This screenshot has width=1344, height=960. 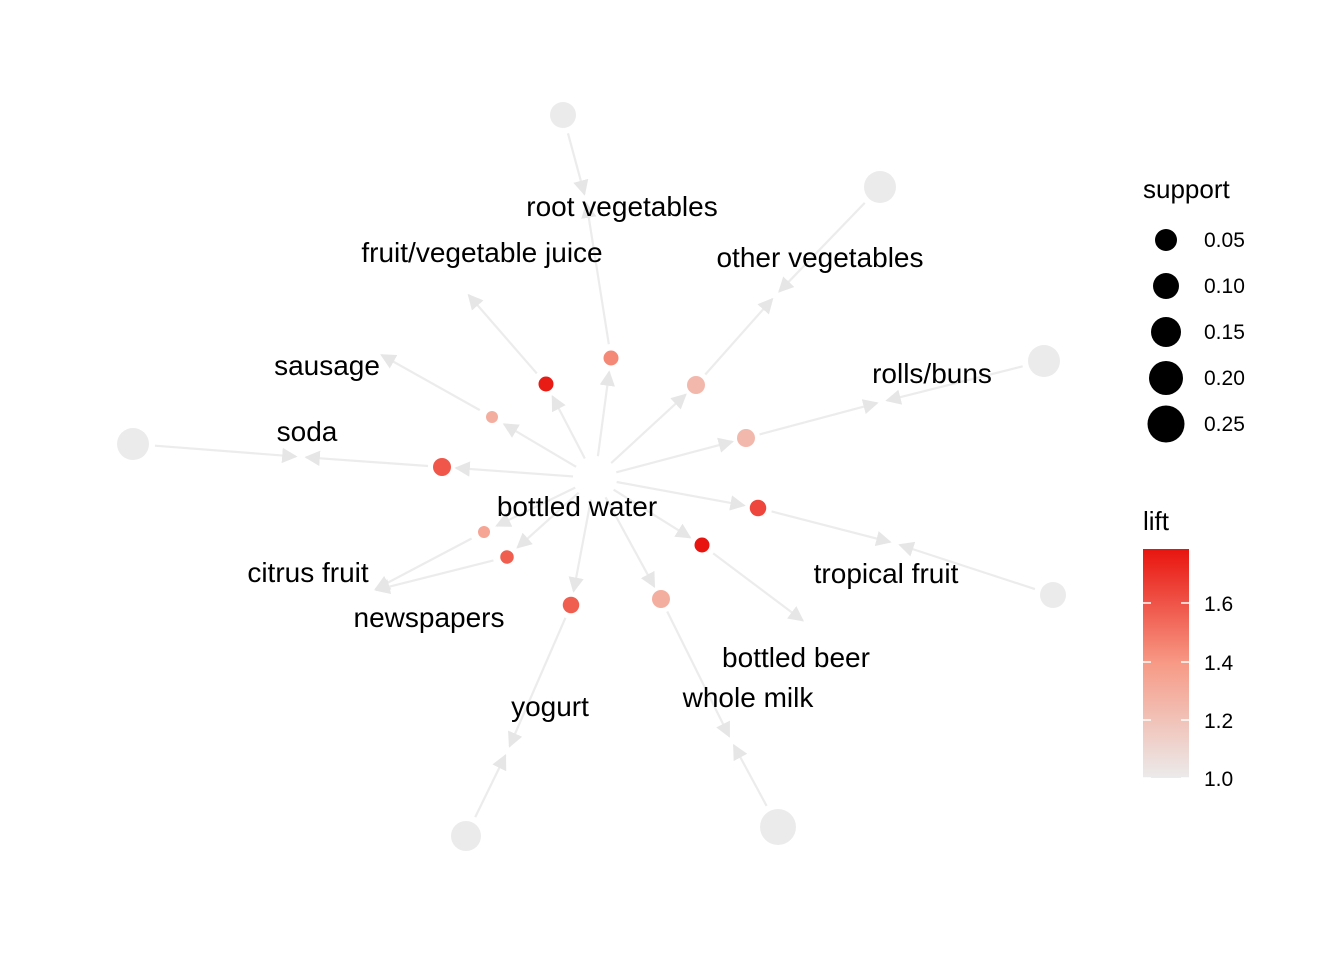 I want to click on edge-rule-7-to-item, so click(x=423, y=564).